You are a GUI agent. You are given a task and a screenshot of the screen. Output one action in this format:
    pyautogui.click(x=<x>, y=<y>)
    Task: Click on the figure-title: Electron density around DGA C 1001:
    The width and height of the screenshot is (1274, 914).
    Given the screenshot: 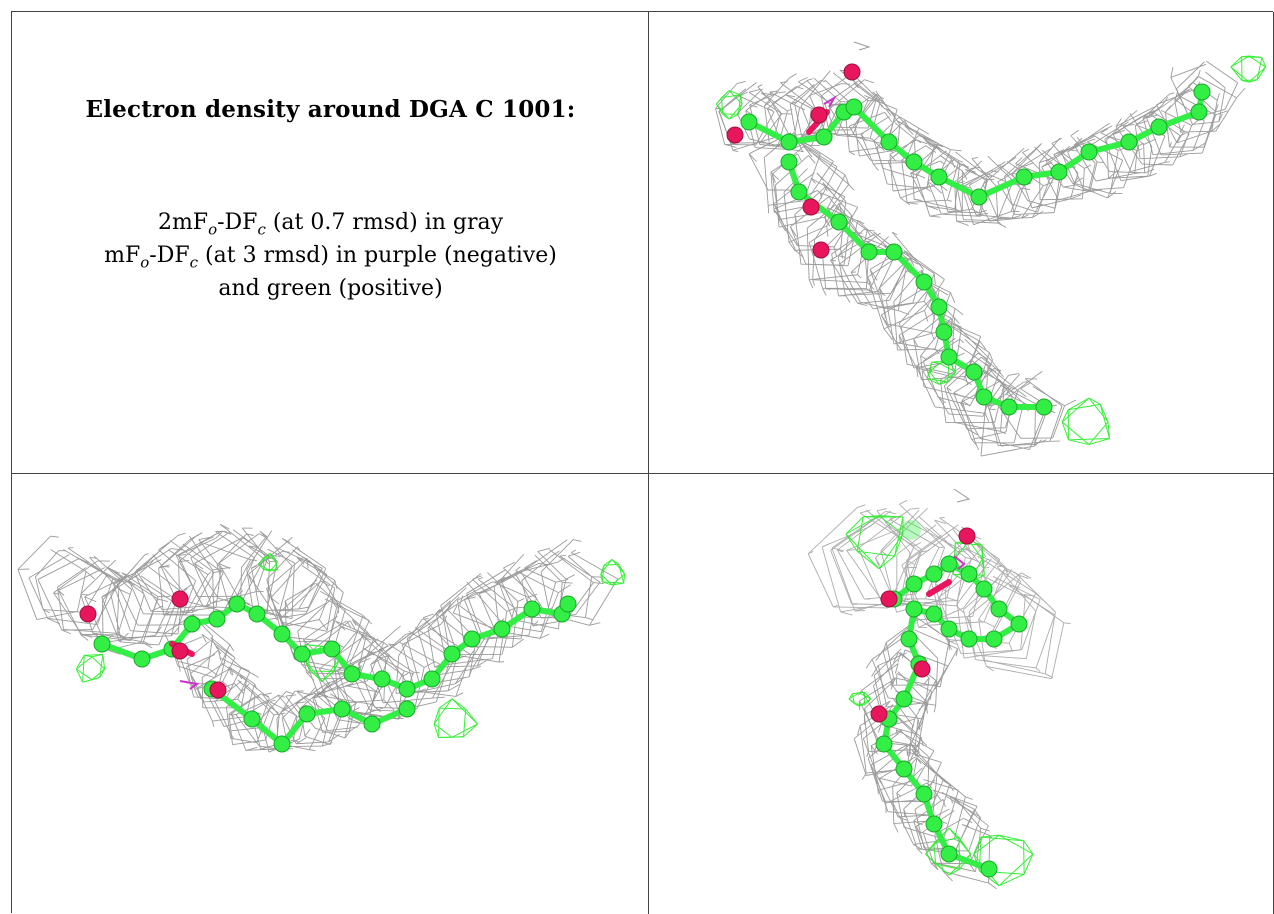 What is the action you would take?
    pyautogui.click(x=330, y=109)
    